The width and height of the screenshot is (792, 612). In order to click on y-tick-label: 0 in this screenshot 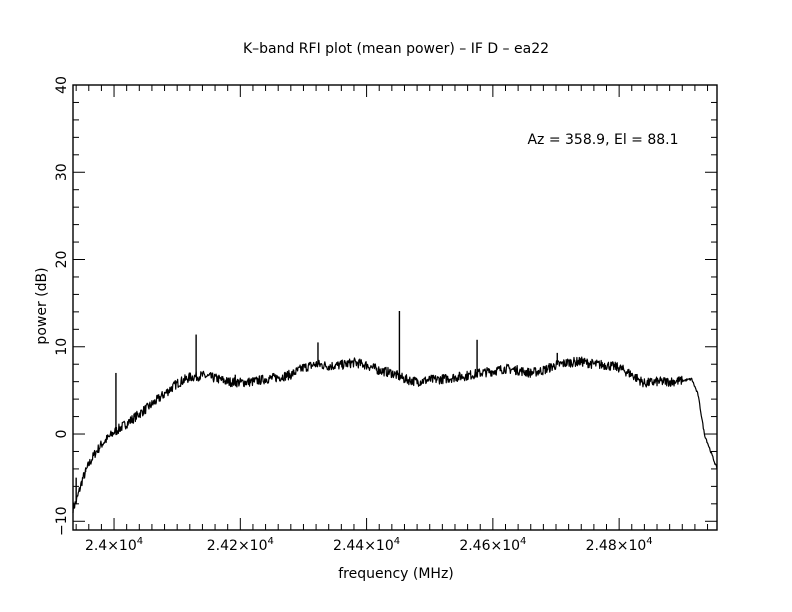, I will do `click(62, 434)`.